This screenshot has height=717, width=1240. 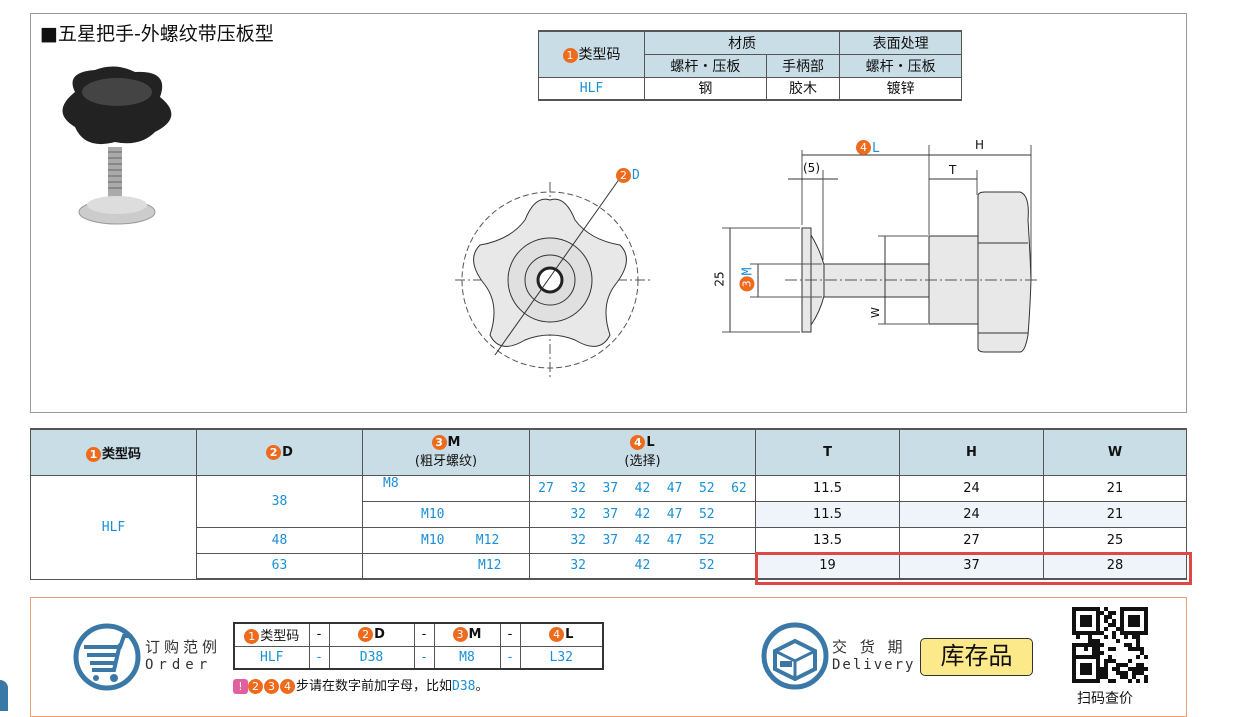 What do you see at coordinates (1105, 699) in the screenshot?
I see `qr-caption: 扫码查价` at bounding box center [1105, 699].